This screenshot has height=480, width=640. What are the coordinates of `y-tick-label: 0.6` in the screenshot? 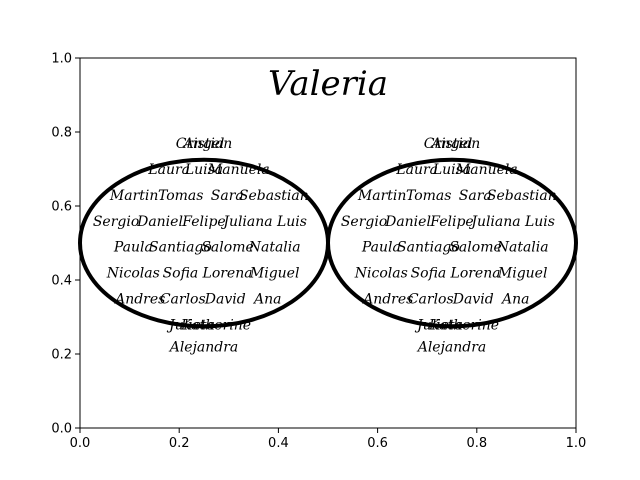 It's located at (61, 207).